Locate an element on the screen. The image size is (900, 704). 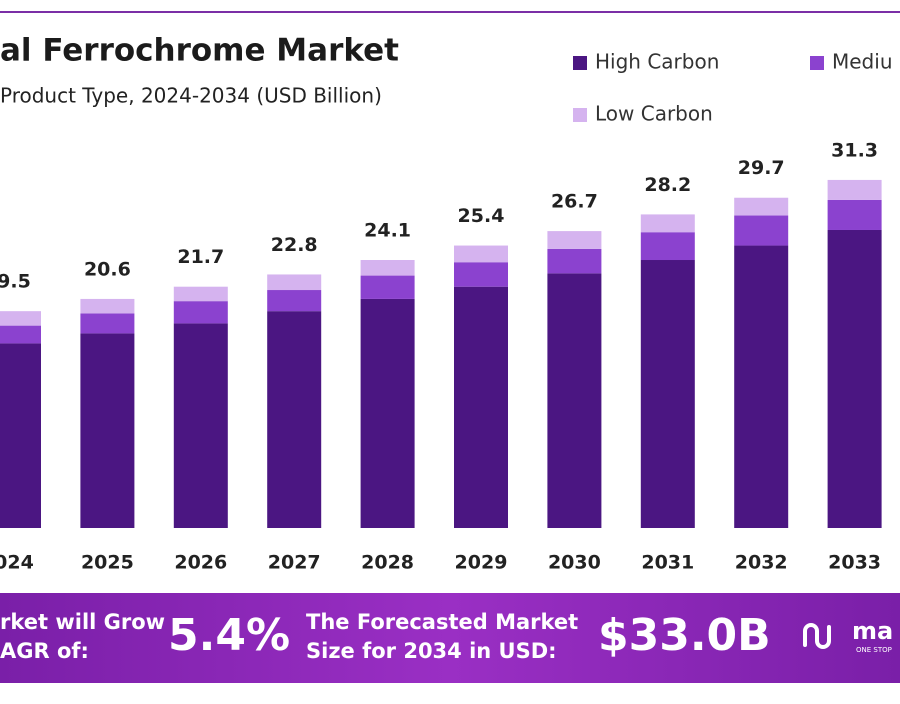
x-tick-label: 2028 is located at coordinates (387, 563).